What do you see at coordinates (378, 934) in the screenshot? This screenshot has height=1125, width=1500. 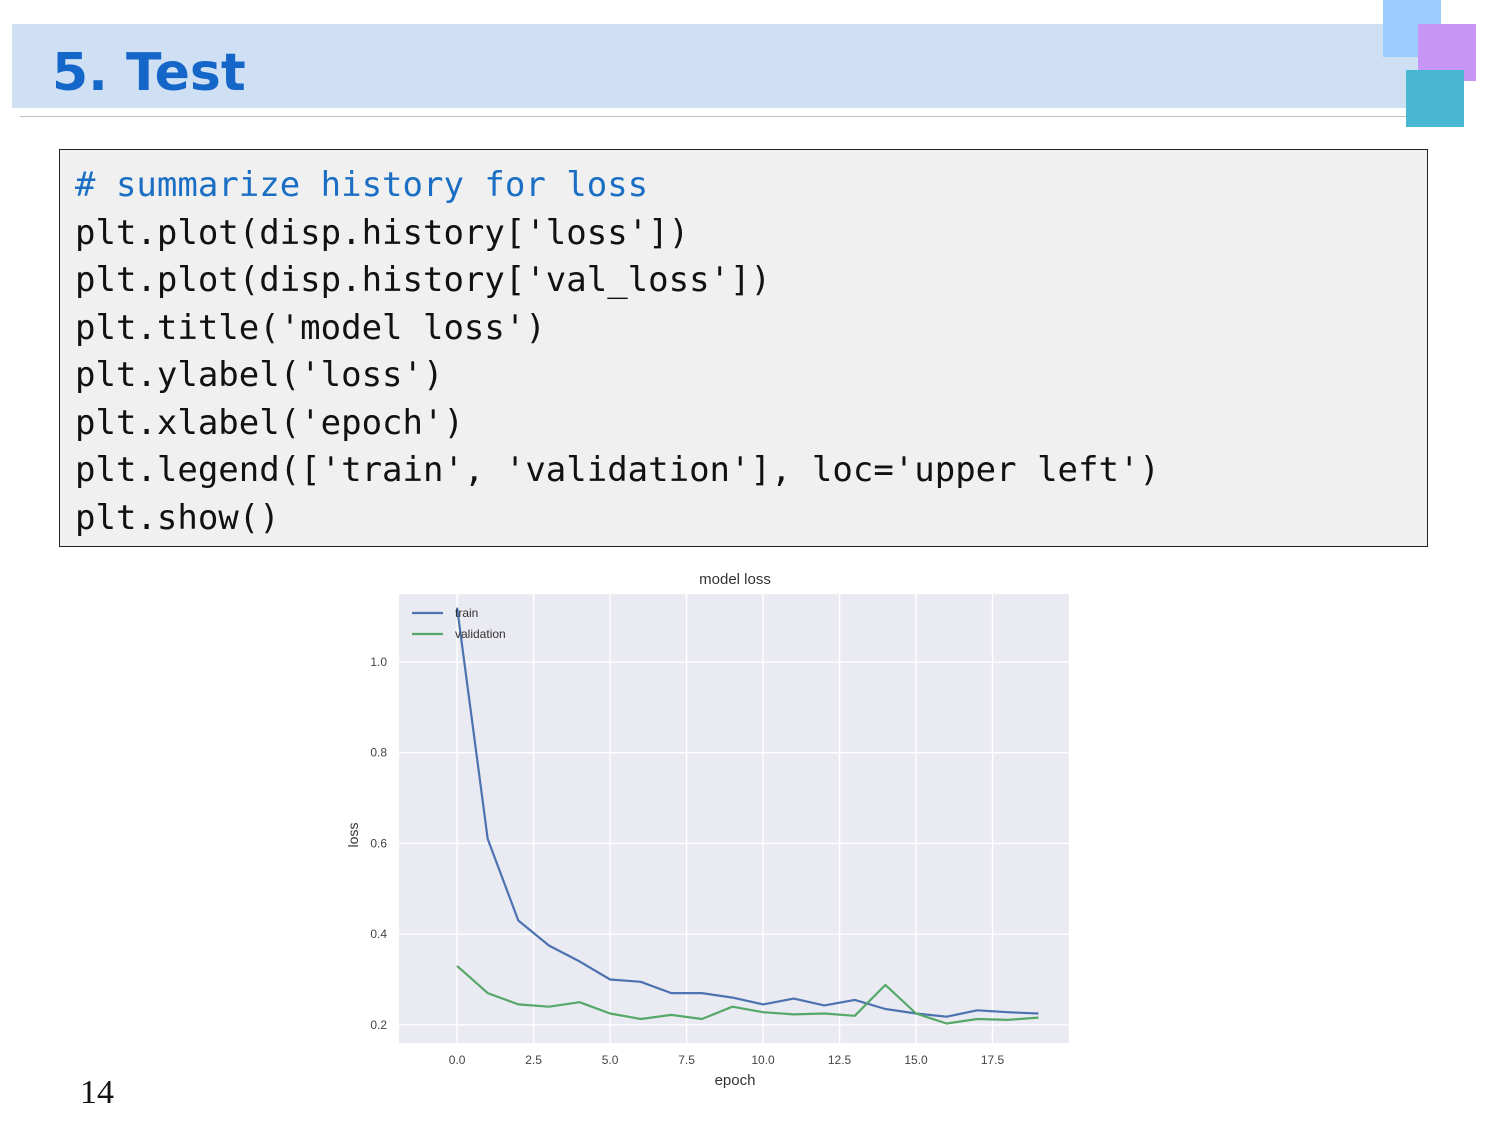 I see `y-tick-label: 0.4` at bounding box center [378, 934].